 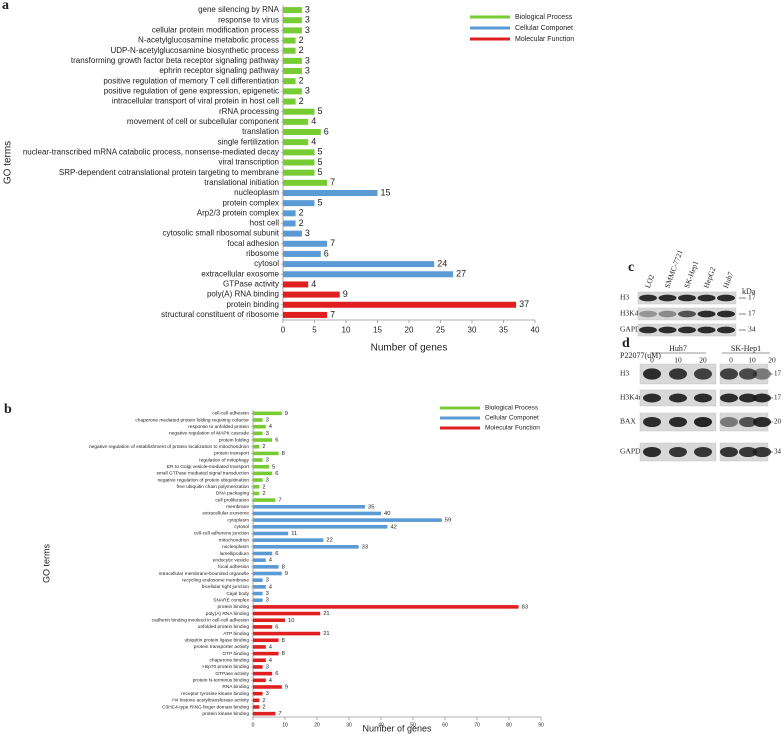 I want to click on x-tick-label: 25, so click(x=440, y=330).